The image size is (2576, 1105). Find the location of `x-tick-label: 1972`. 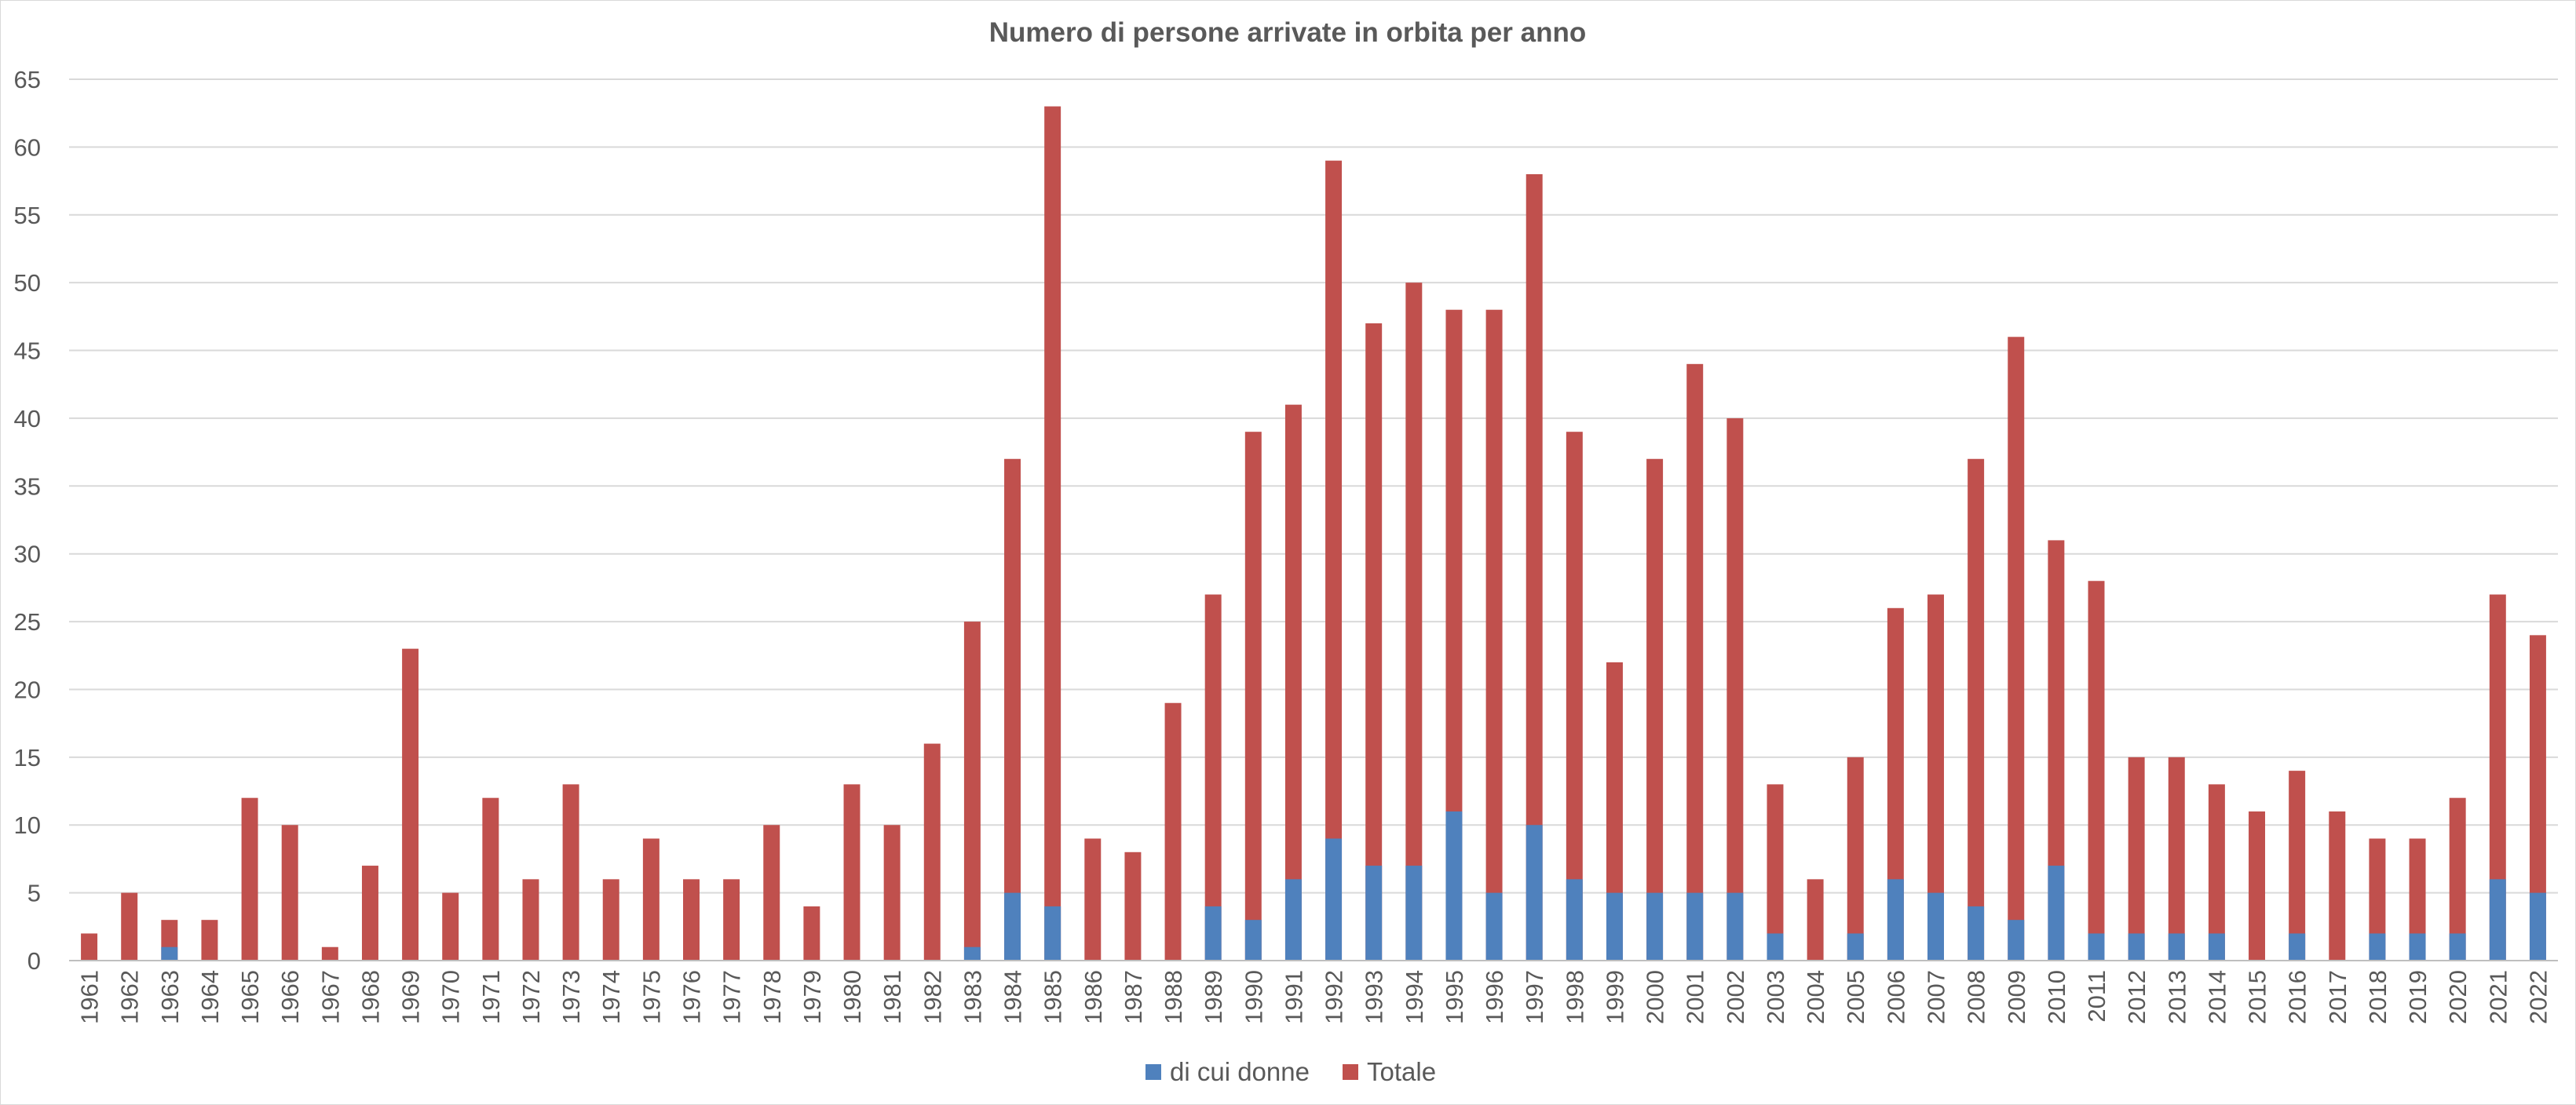

x-tick-label: 1972 is located at coordinates (531, 997).